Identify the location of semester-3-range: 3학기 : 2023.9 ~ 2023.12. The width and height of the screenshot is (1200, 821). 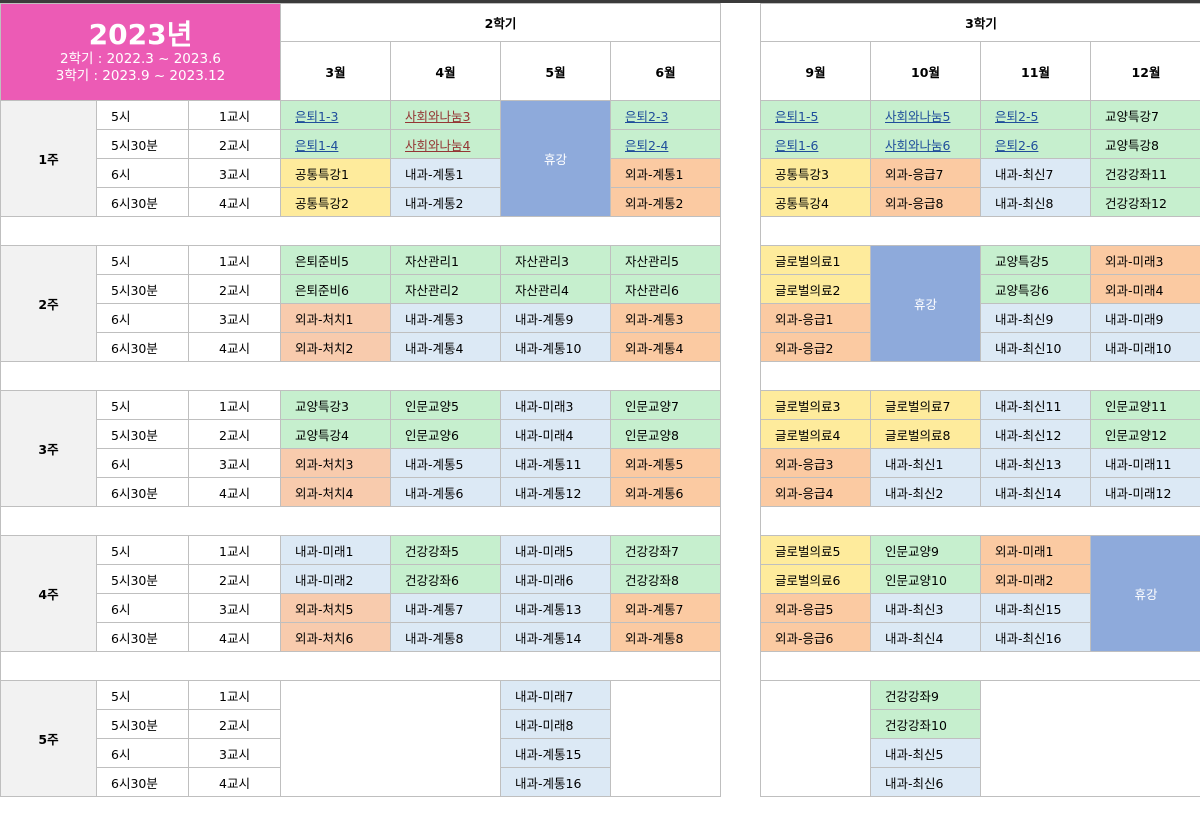
(140, 76).